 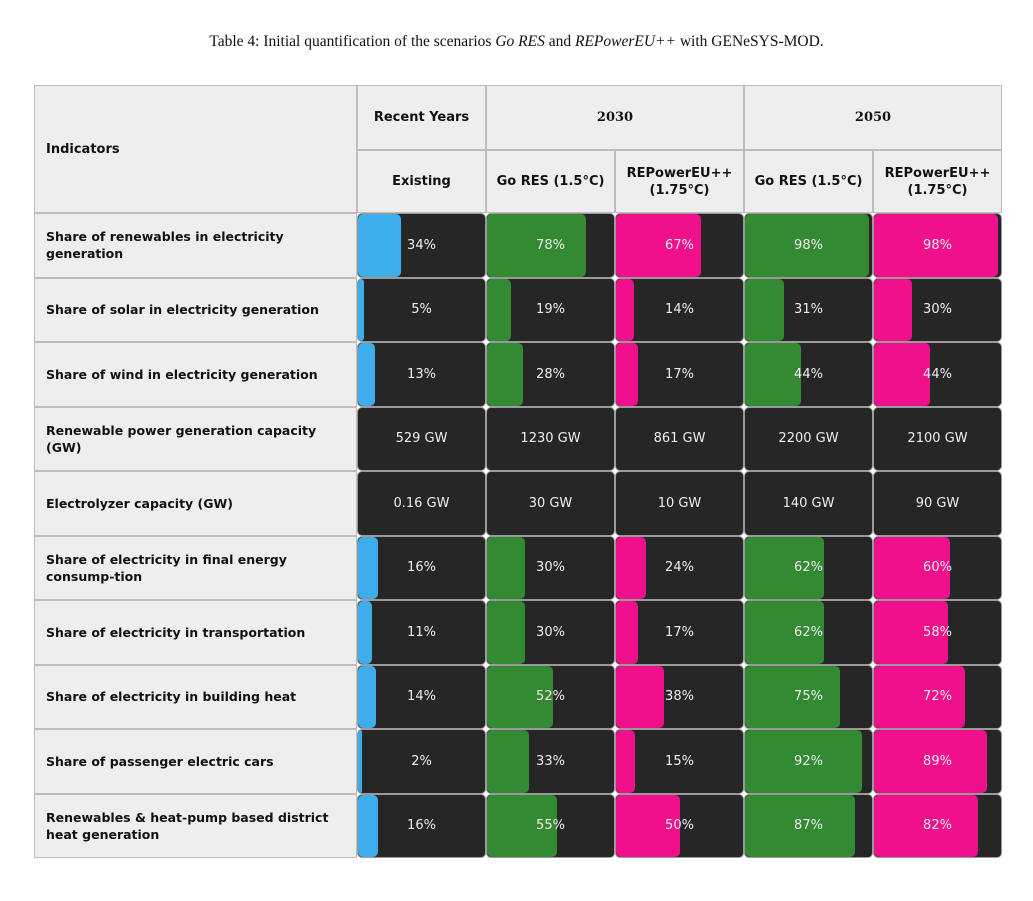 I want to click on header-group-recent: Recent Years, so click(x=421, y=117).